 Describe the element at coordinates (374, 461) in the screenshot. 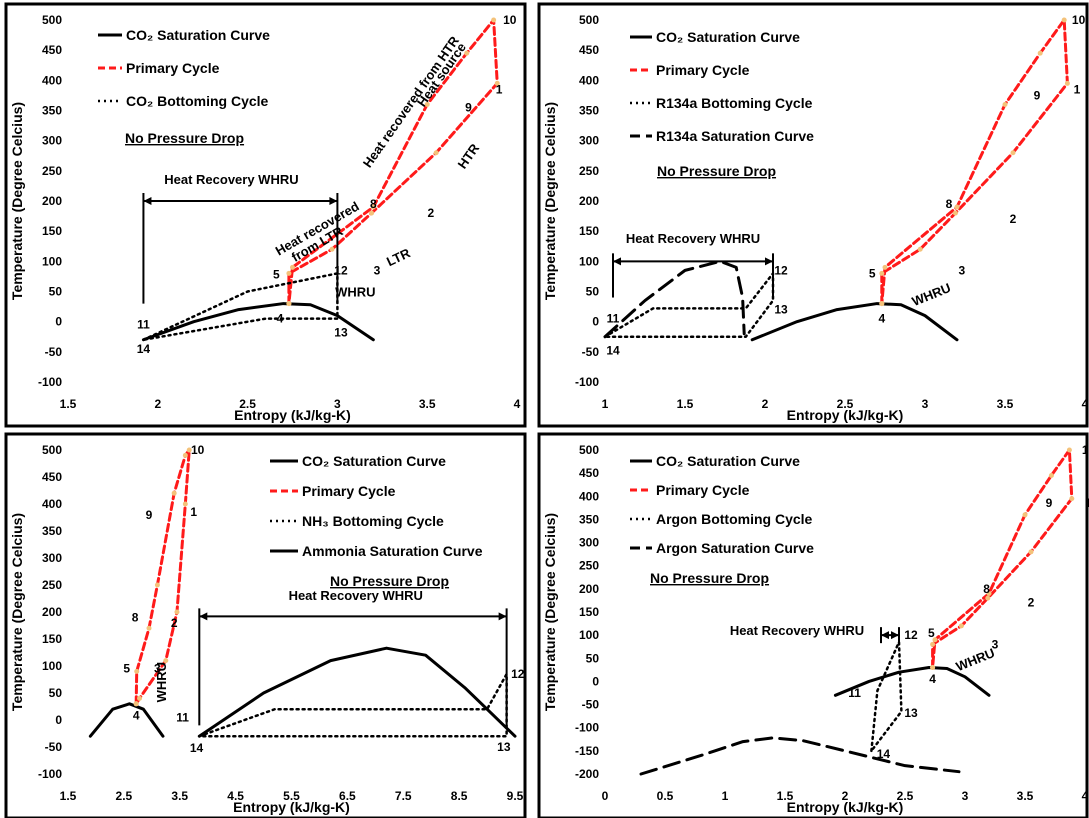

I see `legend-label-1: CO₂ Saturation Curve` at that location.